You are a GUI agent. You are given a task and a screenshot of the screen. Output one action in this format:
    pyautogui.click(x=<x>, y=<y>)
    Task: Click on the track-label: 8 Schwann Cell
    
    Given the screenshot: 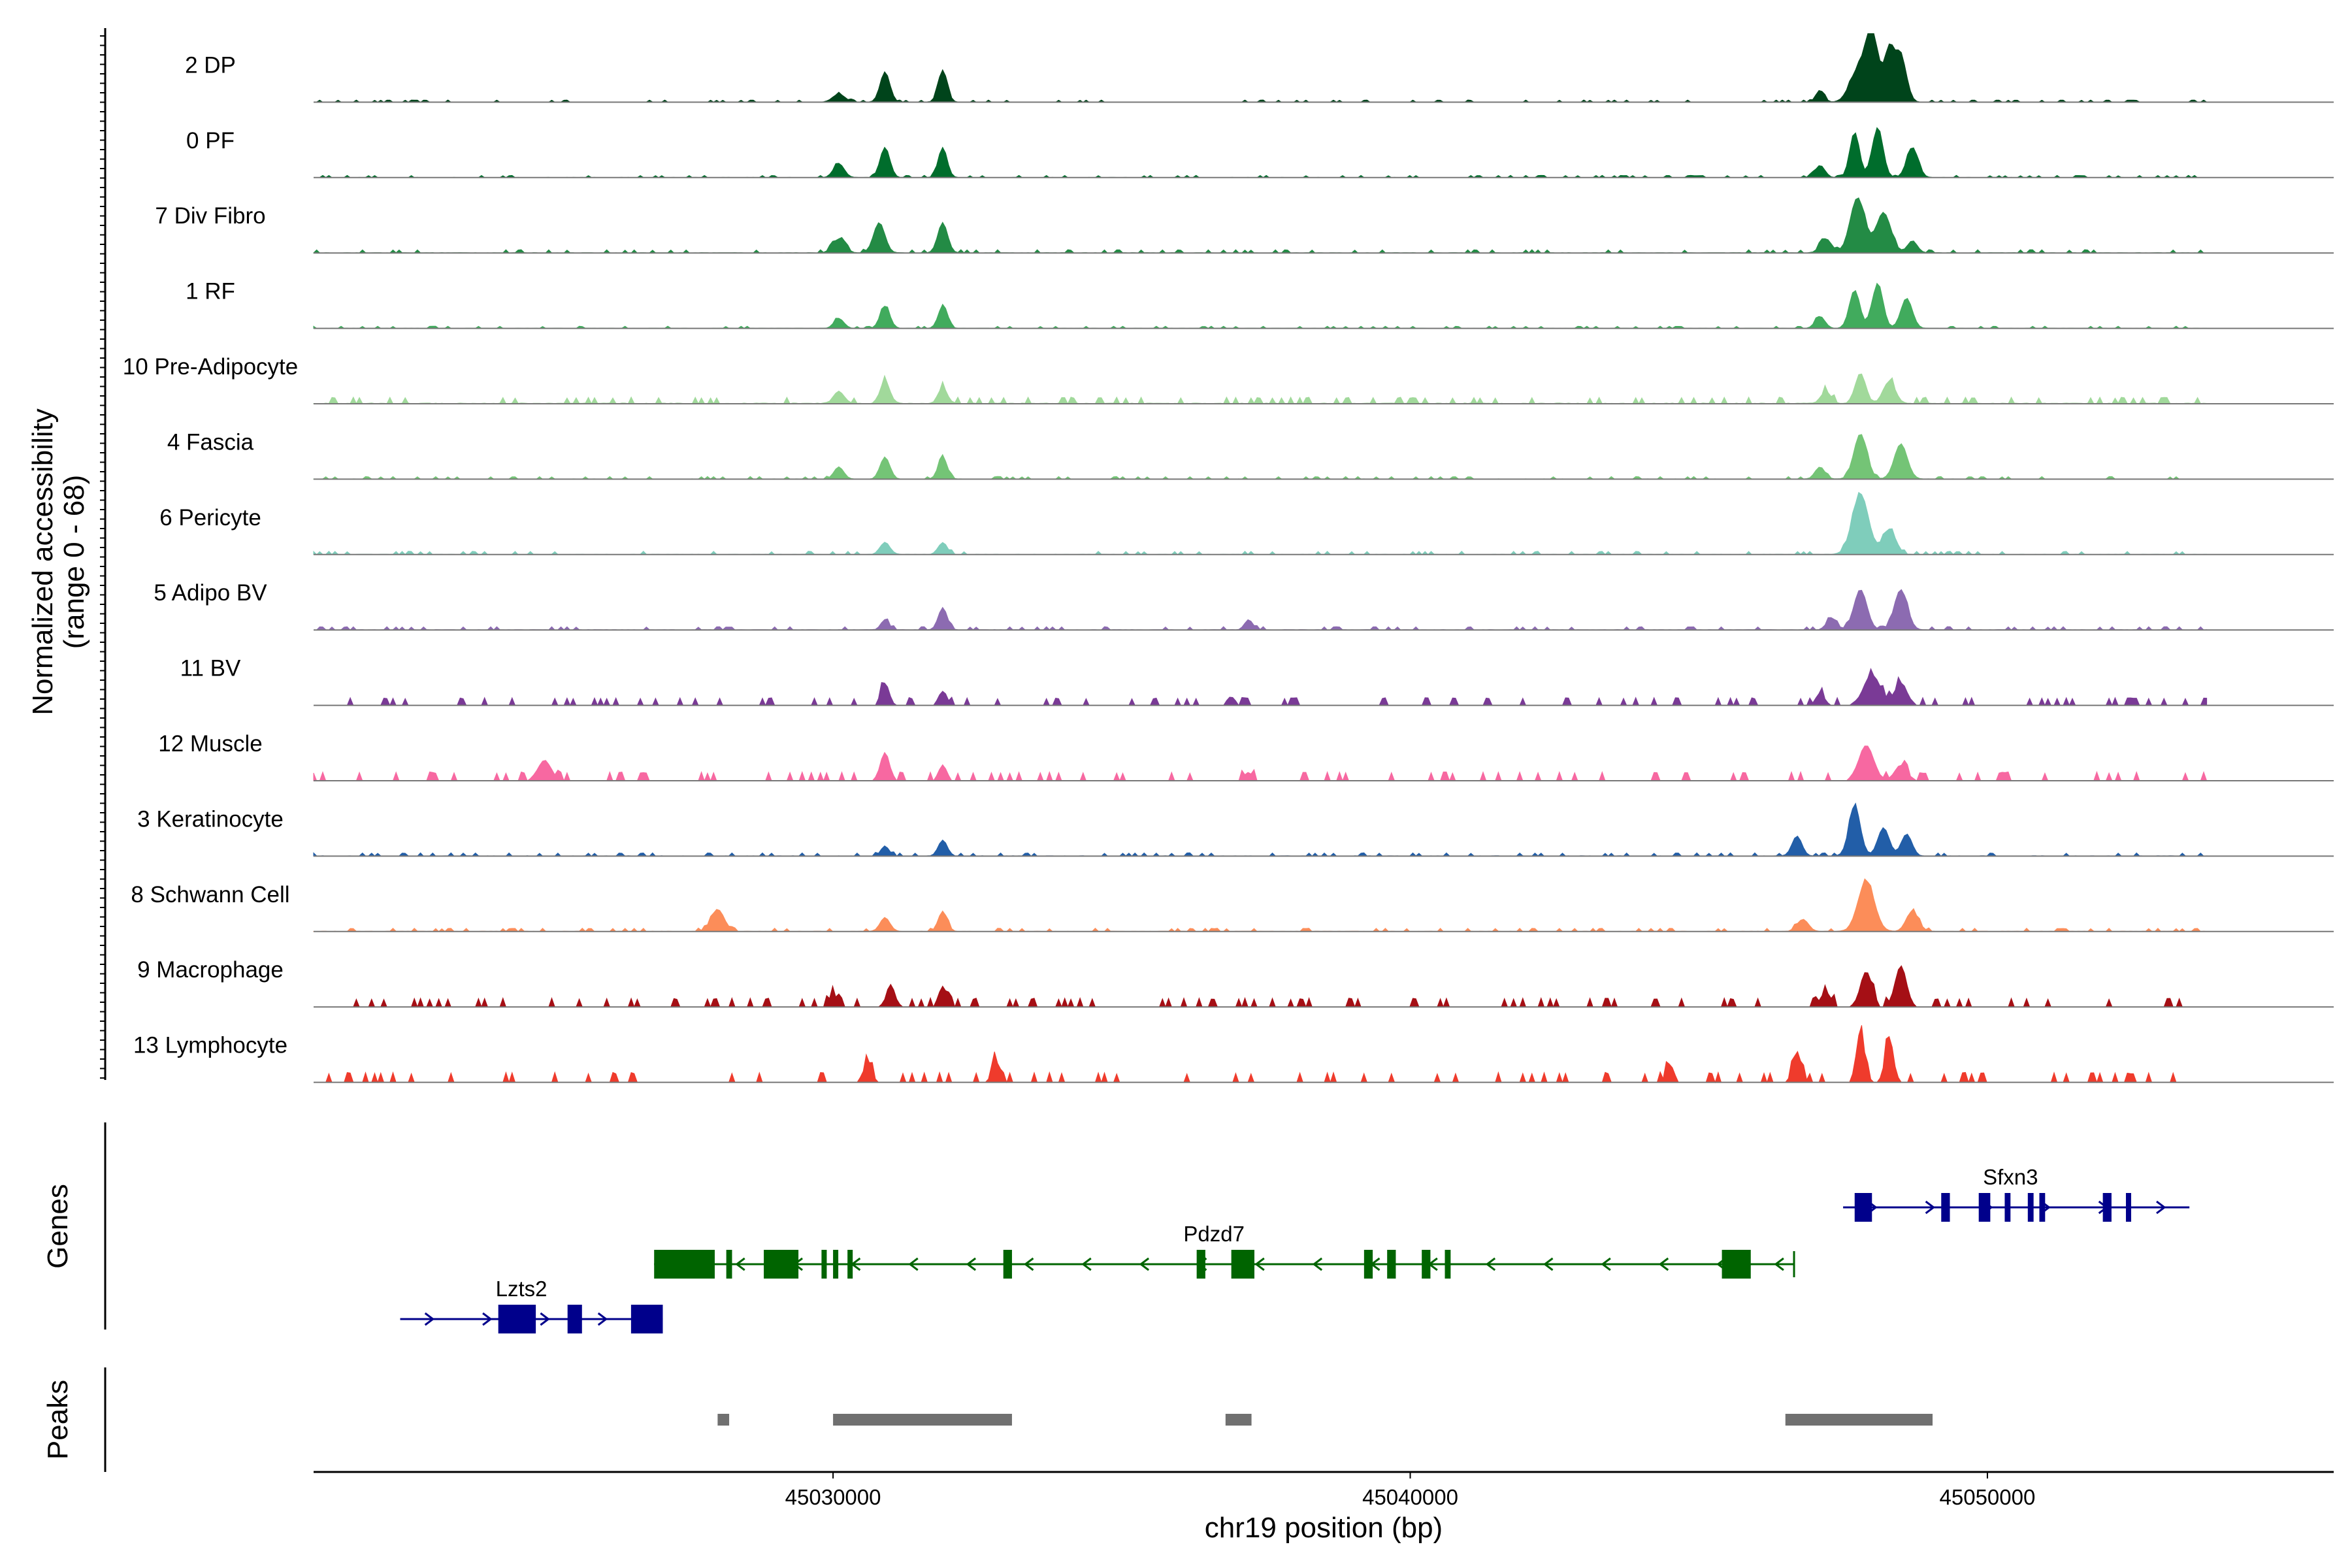 What is the action you would take?
    pyautogui.click(x=210, y=894)
    